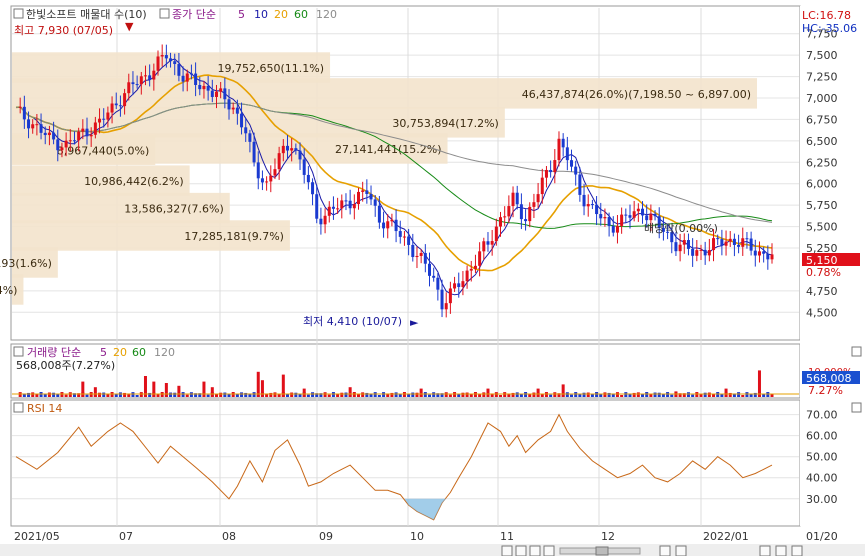 The width and height of the screenshot is (865, 556). What do you see at coordinates (781, 550) in the screenshot?
I see `plus-button` at bounding box center [781, 550].